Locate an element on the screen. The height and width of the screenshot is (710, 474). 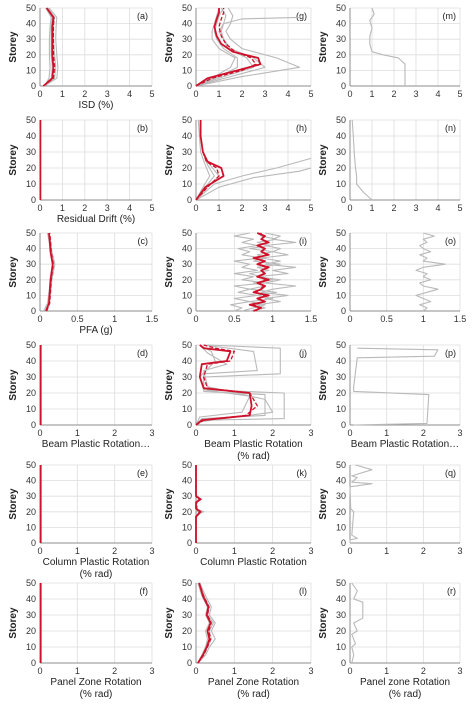
panel-n: 0 10 20 30 40 50 0 1 2 3 4 5 Storey (n) is located at coordinates (390, 164).